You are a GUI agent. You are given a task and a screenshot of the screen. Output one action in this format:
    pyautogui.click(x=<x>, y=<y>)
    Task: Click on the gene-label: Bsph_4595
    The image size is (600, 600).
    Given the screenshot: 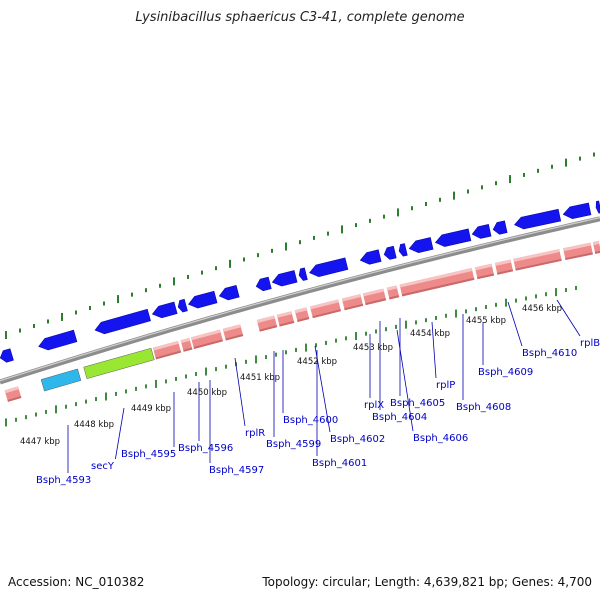 What is the action you would take?
    pyautogui.click(x=148, y=454)
    